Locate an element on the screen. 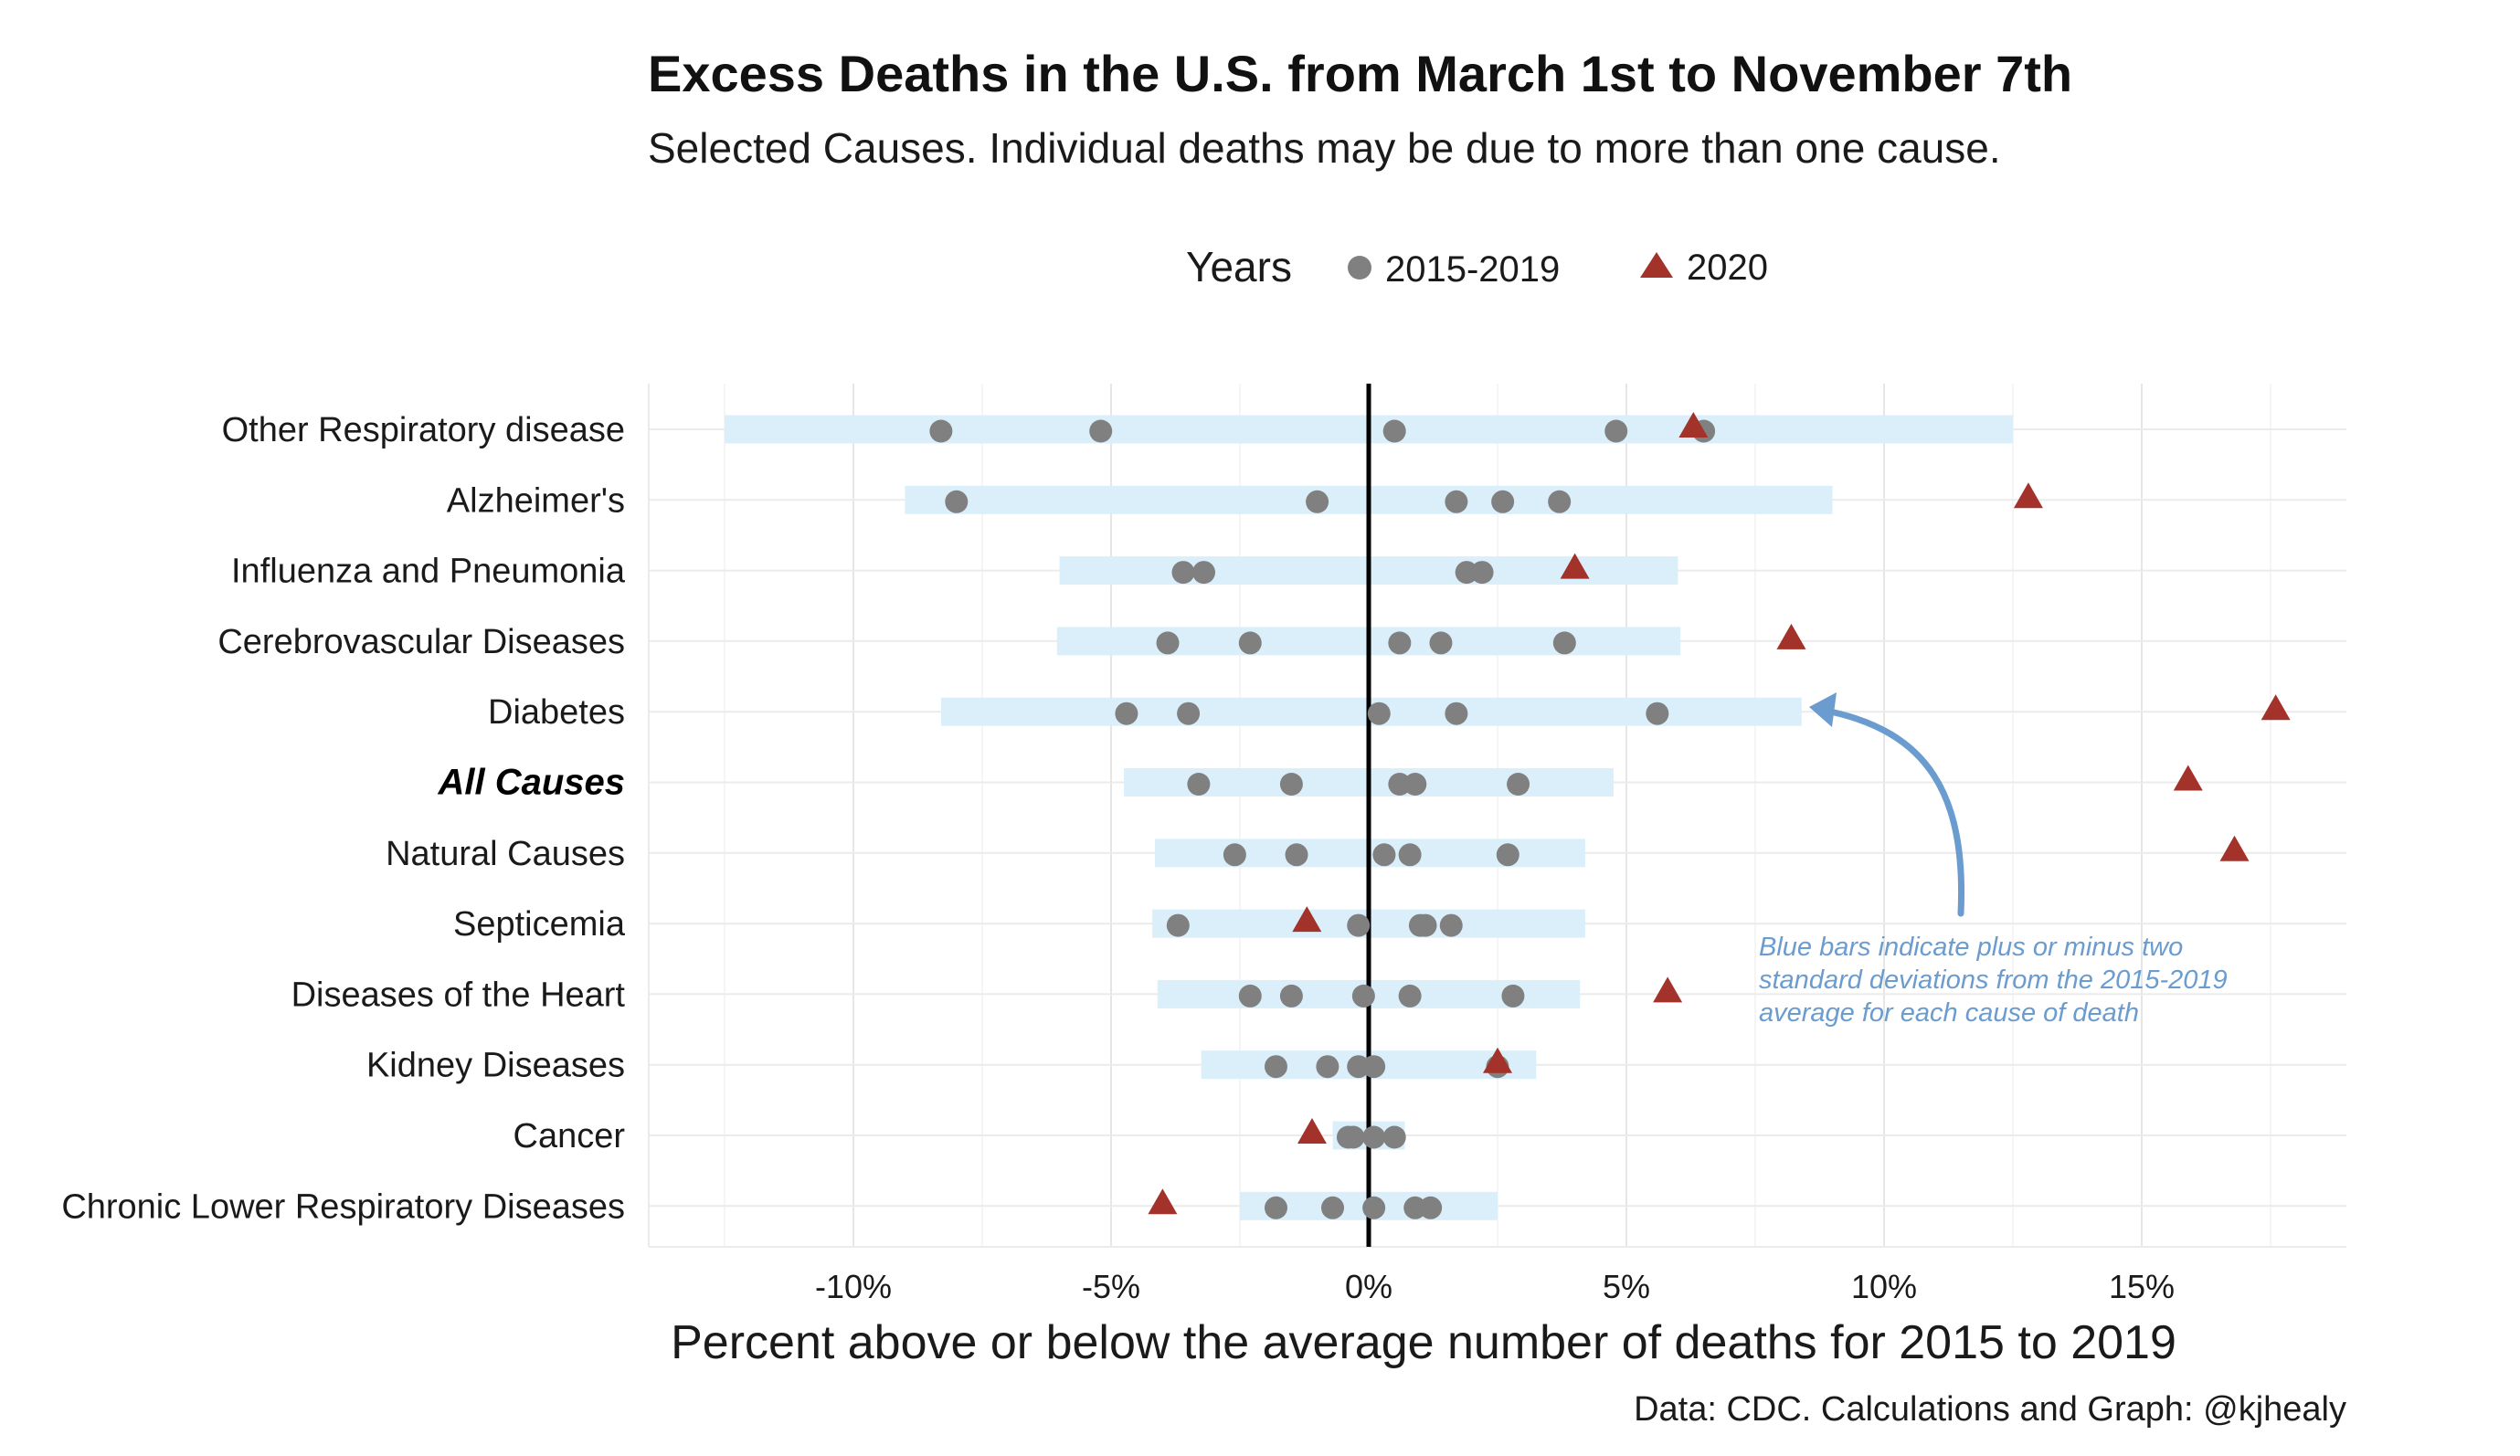  category-label: Septicemia is located at coordinates (539, 925).